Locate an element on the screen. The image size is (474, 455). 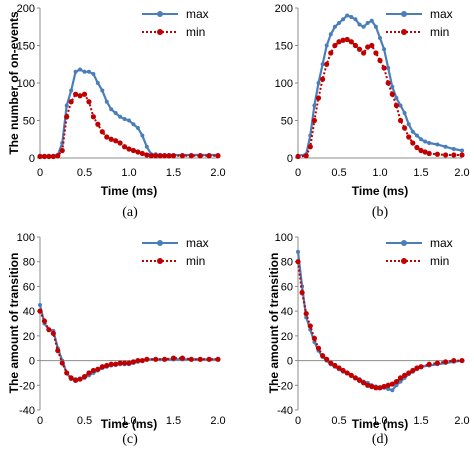
y-tick-label: 50 is located at coordinates (287, 122).